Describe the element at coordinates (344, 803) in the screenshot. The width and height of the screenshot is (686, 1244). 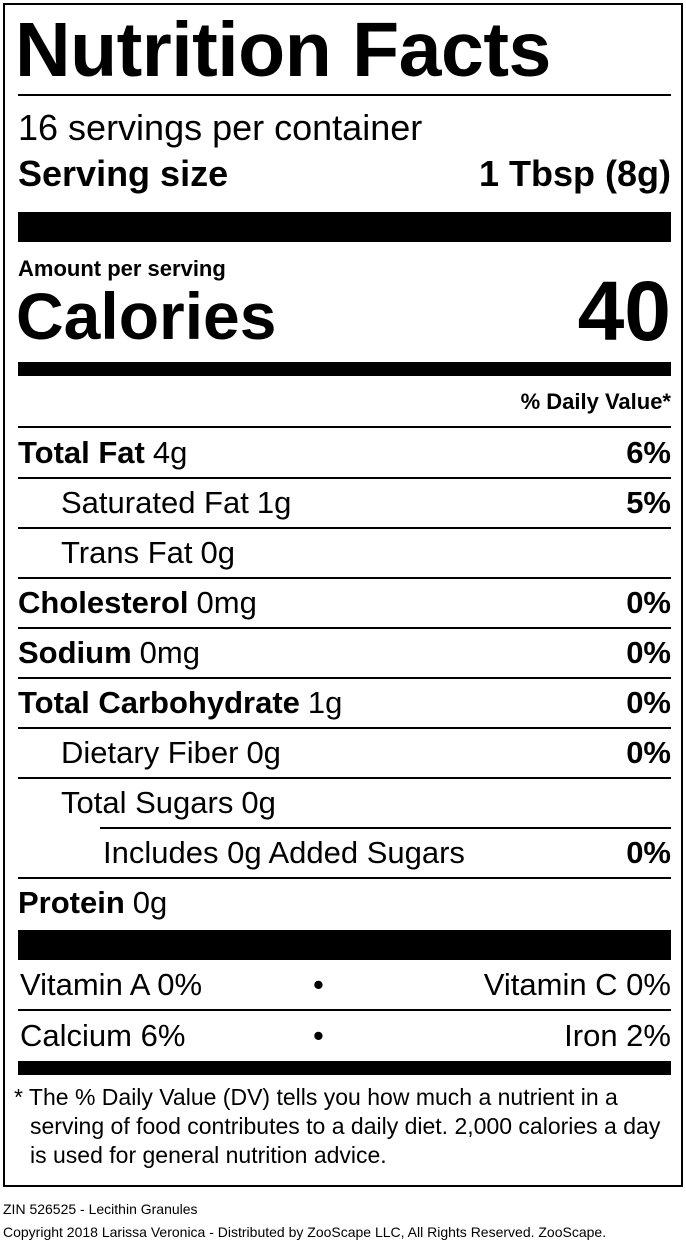
I see `nutrient-row: Total Sugars 0g` at that location.